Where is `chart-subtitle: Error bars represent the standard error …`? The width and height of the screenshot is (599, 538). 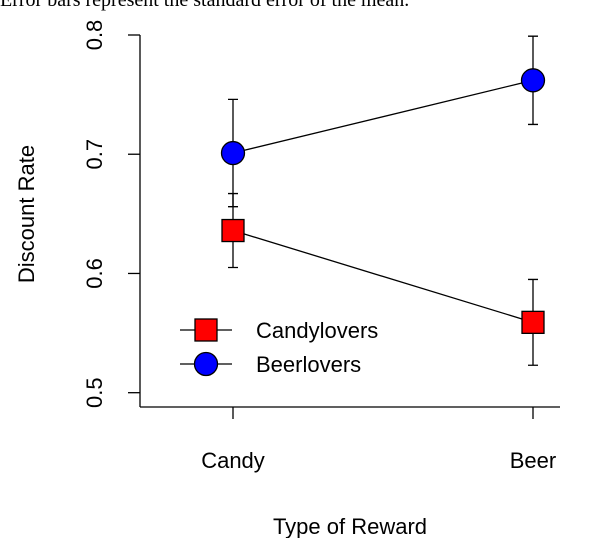
chart-subtitle: Error bars represent the standard error … is located at coordinates (204, 5).